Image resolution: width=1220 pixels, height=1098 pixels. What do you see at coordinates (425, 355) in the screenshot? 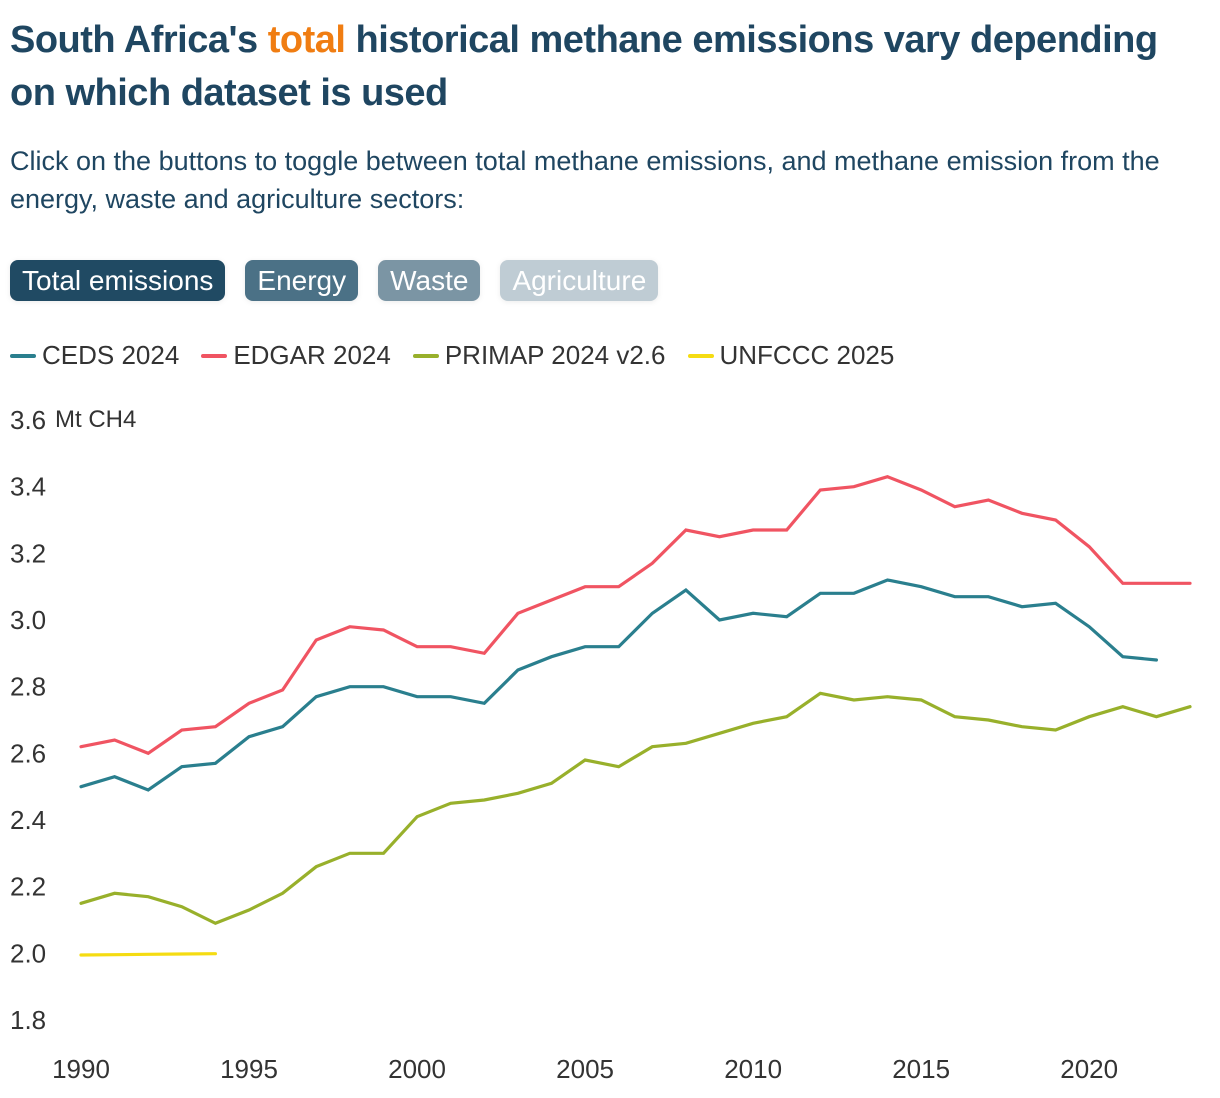
I see `legend-swatch-primap` at bounding box center [425, 355].